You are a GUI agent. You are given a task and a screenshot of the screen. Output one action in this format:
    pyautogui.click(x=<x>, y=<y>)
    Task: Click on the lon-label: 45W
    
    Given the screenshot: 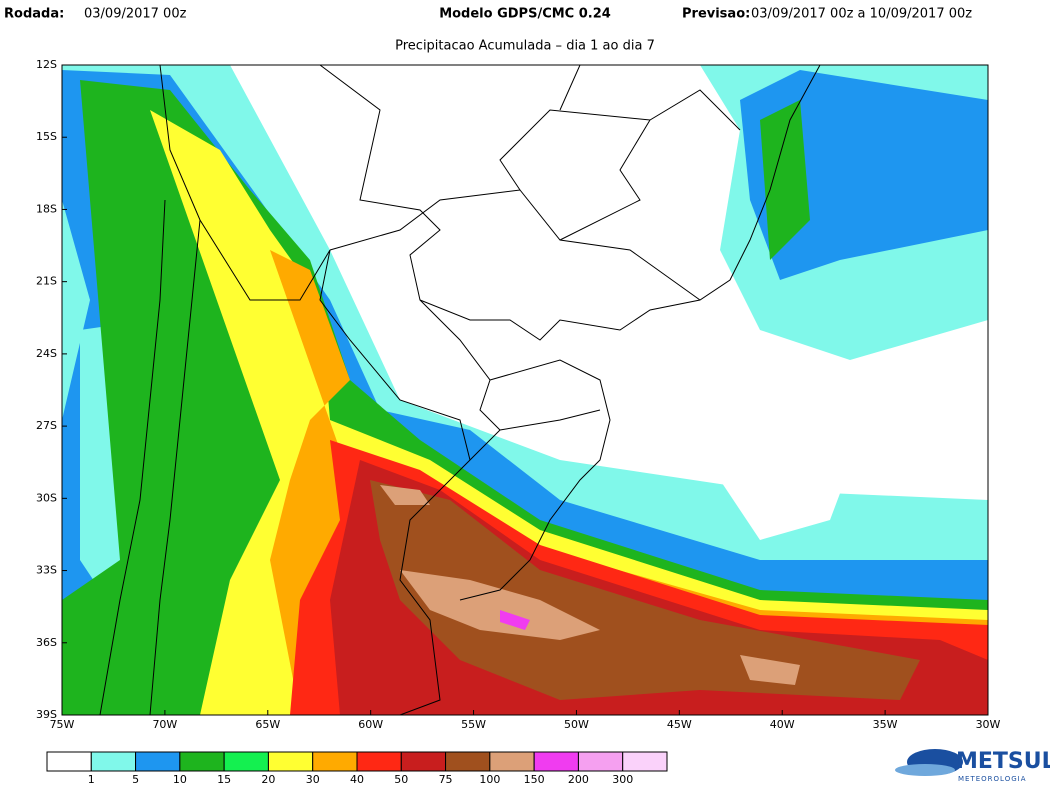 What is the action you would take?
    pyautogui.click(x=679, y=724)
    